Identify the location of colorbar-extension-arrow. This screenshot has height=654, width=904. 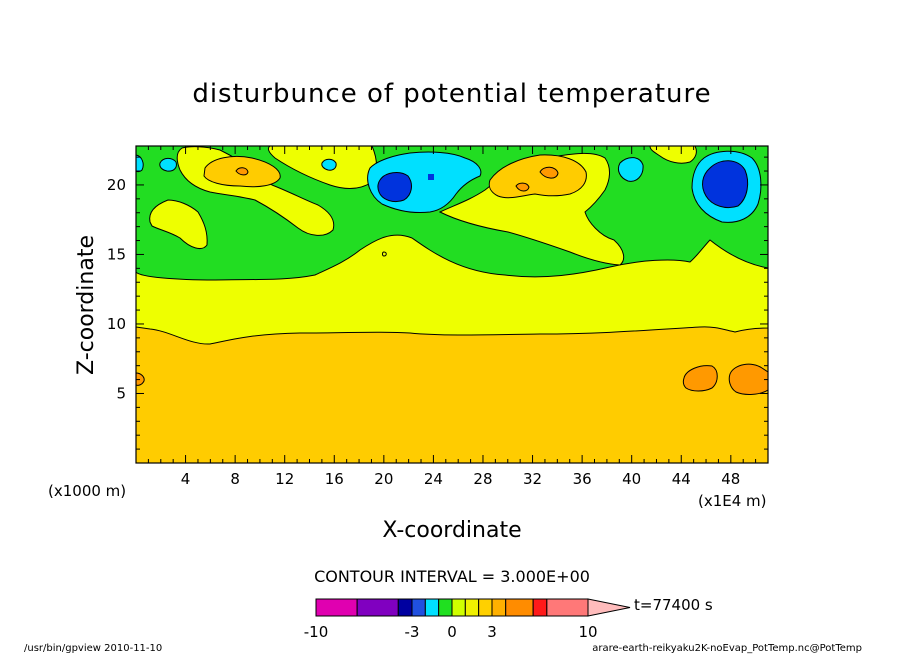
(609, 607).